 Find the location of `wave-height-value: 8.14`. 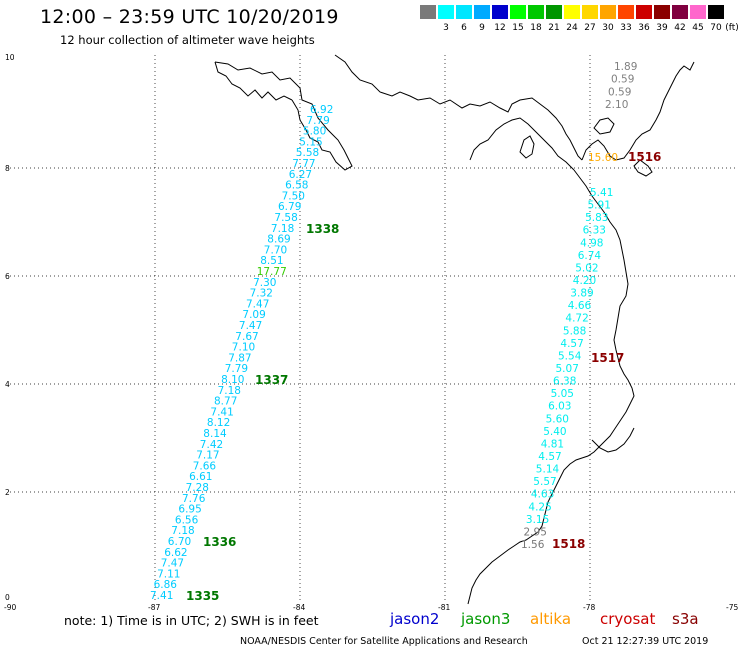

wave-height-value: 8.14 is located at coordinates (215, 434).